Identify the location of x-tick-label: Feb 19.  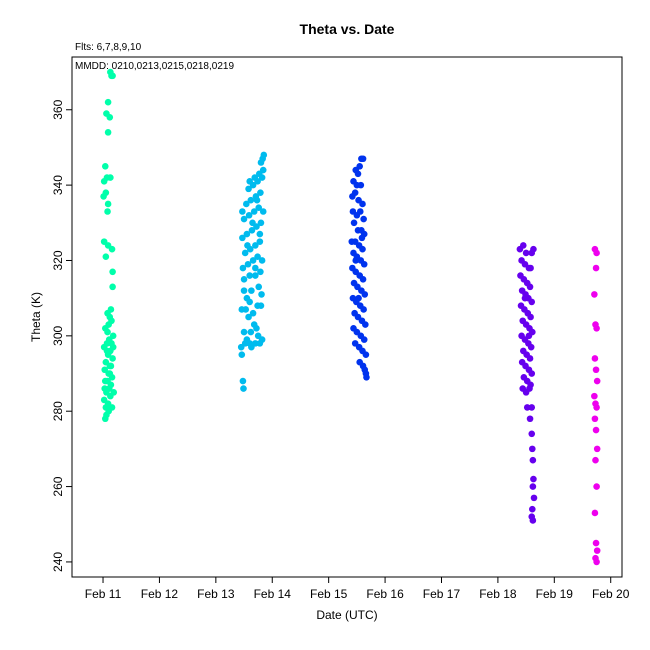
(555, 594).